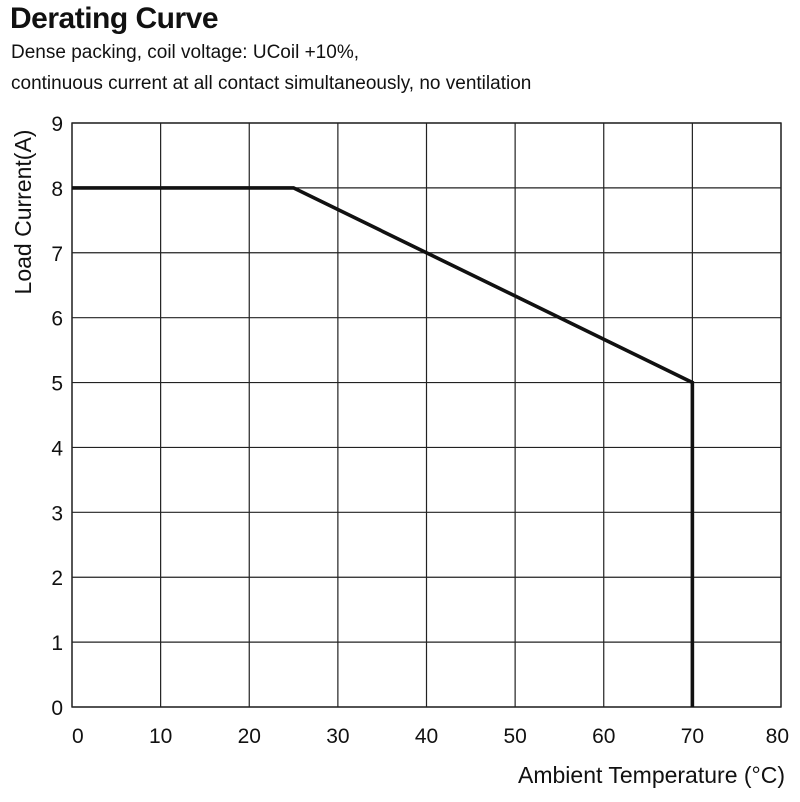 This screenshot has width=800, height=802. I want to click on y-tick-label: 3, so click(57, 513).